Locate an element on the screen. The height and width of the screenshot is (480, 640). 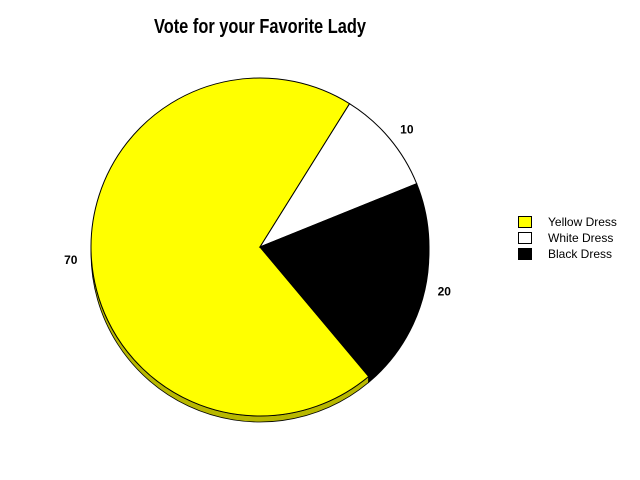
legend-item-white-dress: White Dress is located at coordinates (567, 238).